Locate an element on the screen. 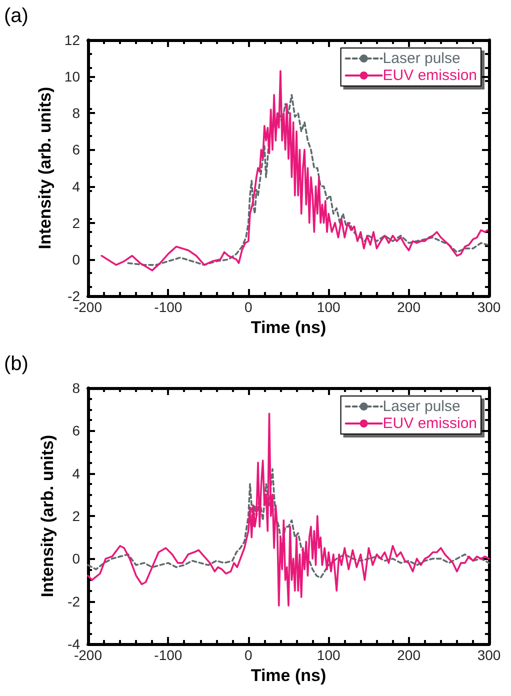  y-tick-label: 10 is located at coordinates (72, 76).